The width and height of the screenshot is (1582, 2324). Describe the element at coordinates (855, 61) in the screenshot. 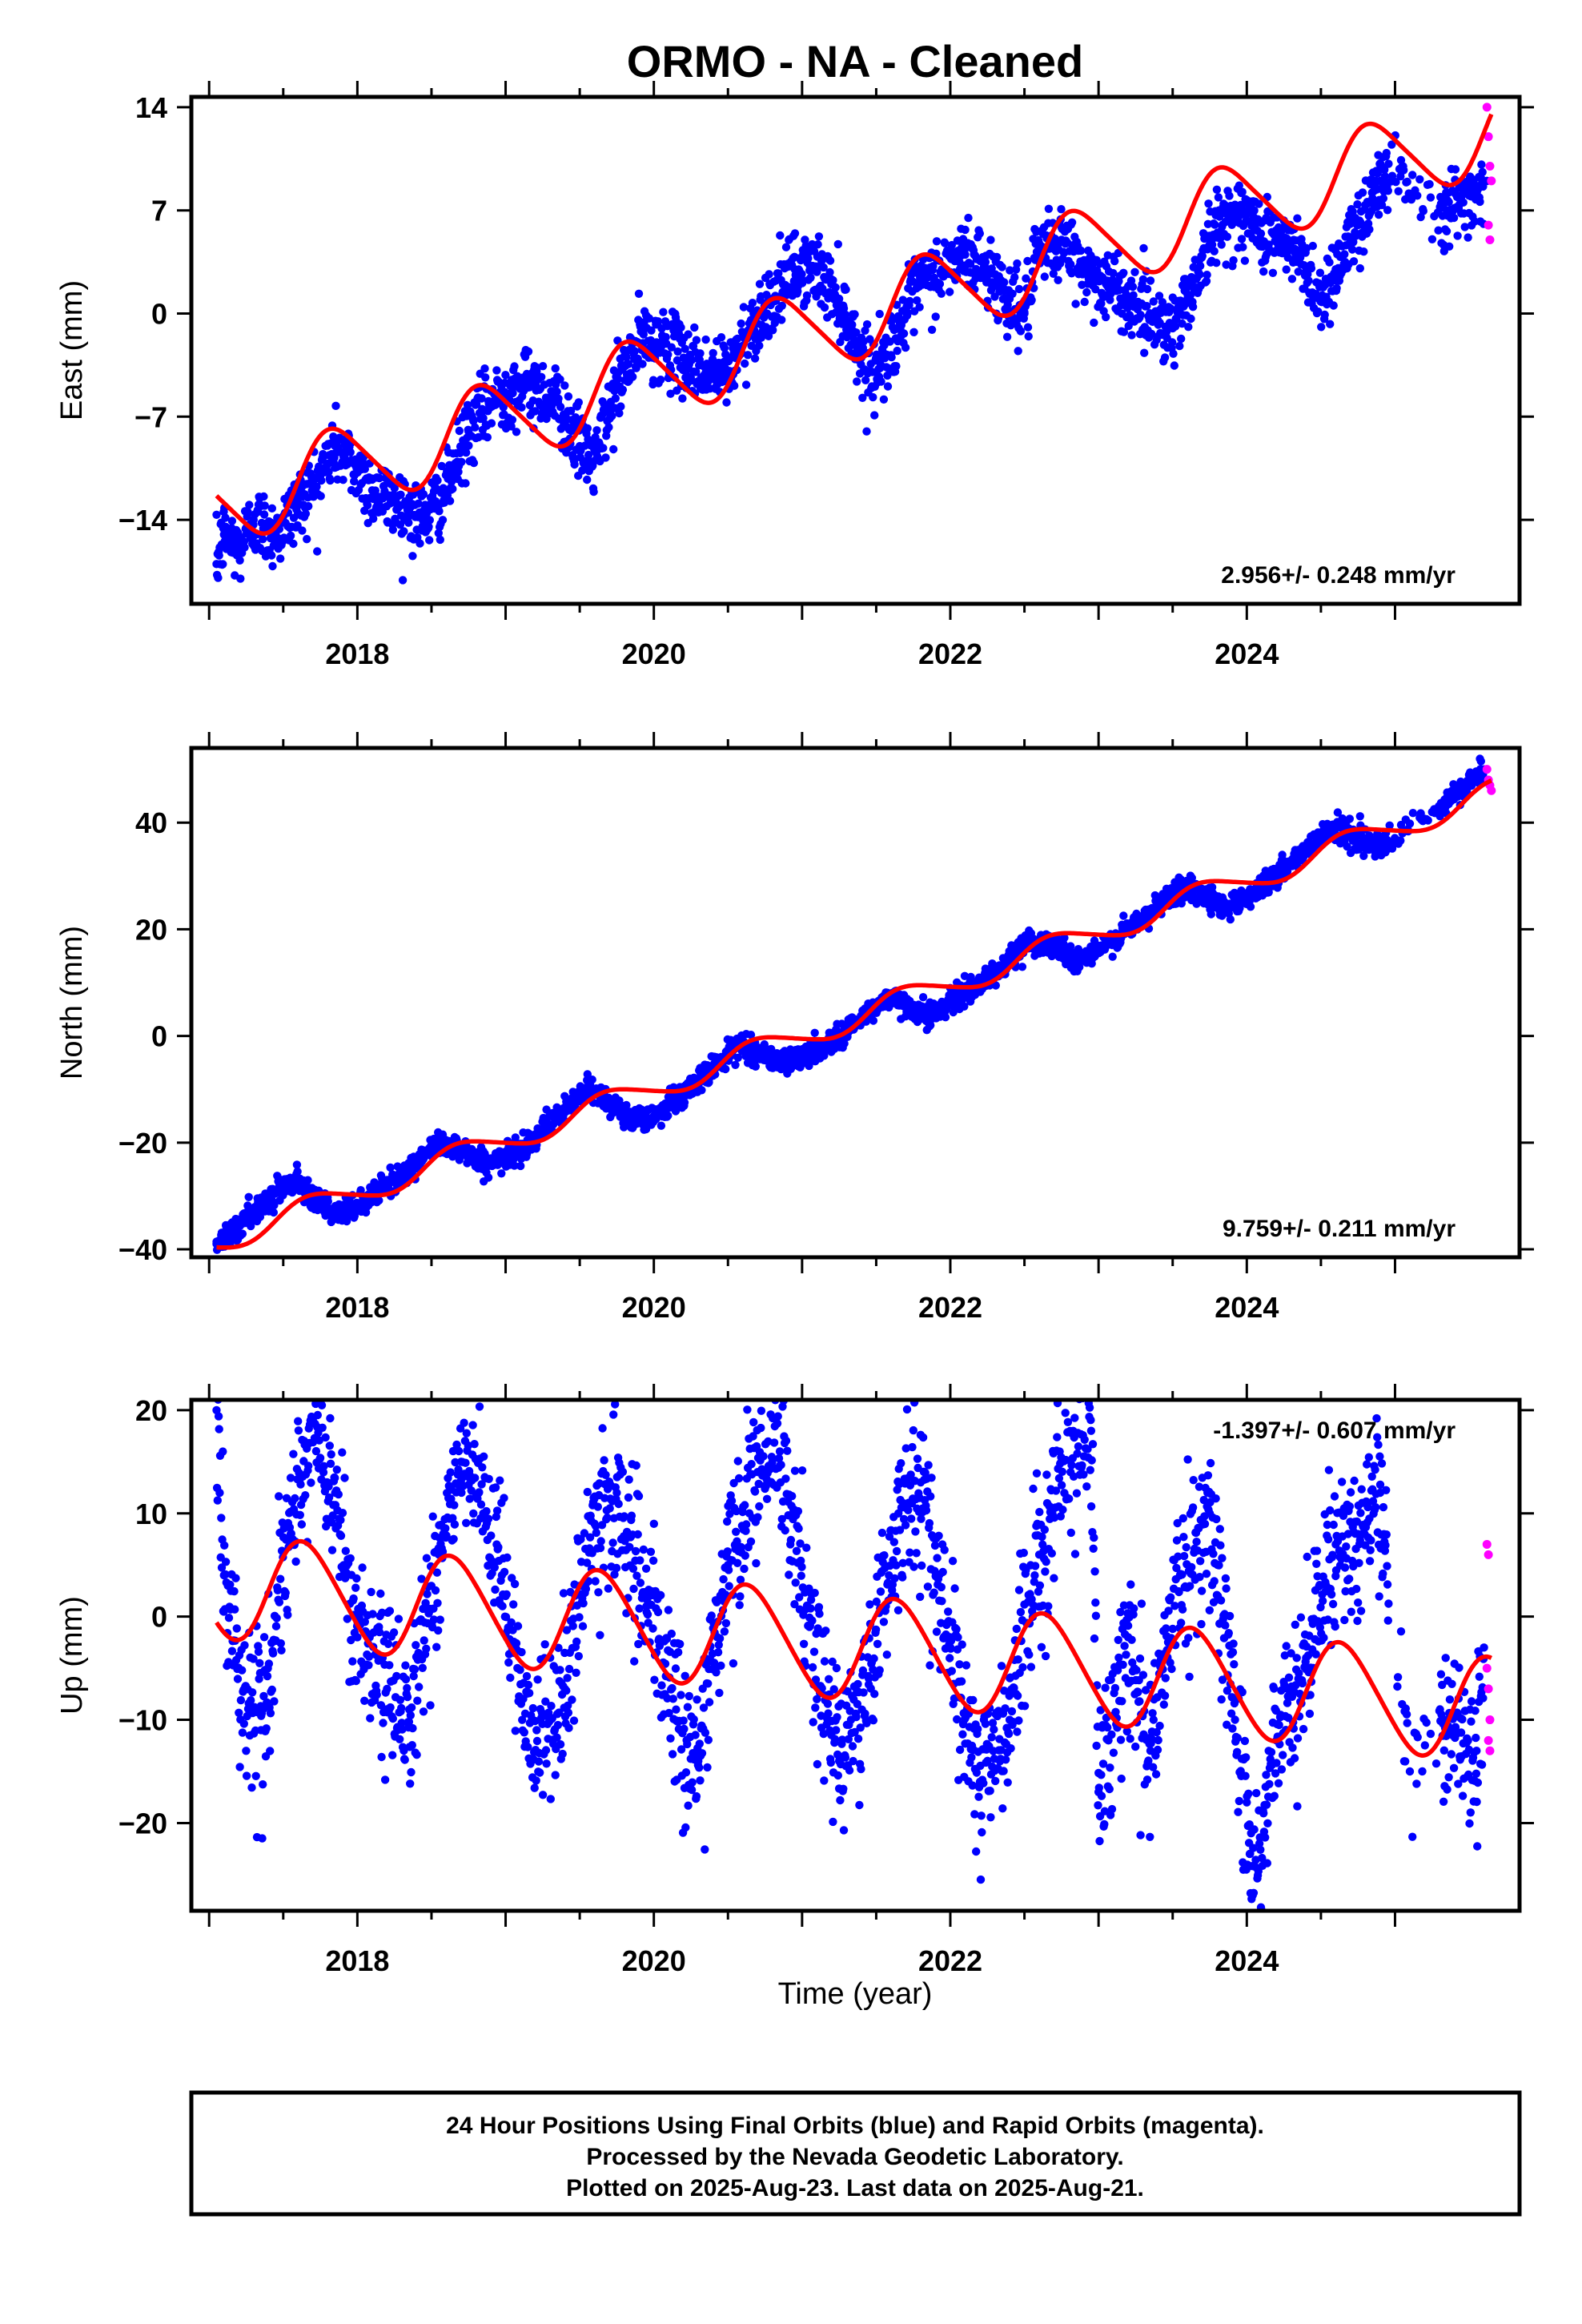

I see `chart-title: ORMO - NA - Cleaned` at that location.